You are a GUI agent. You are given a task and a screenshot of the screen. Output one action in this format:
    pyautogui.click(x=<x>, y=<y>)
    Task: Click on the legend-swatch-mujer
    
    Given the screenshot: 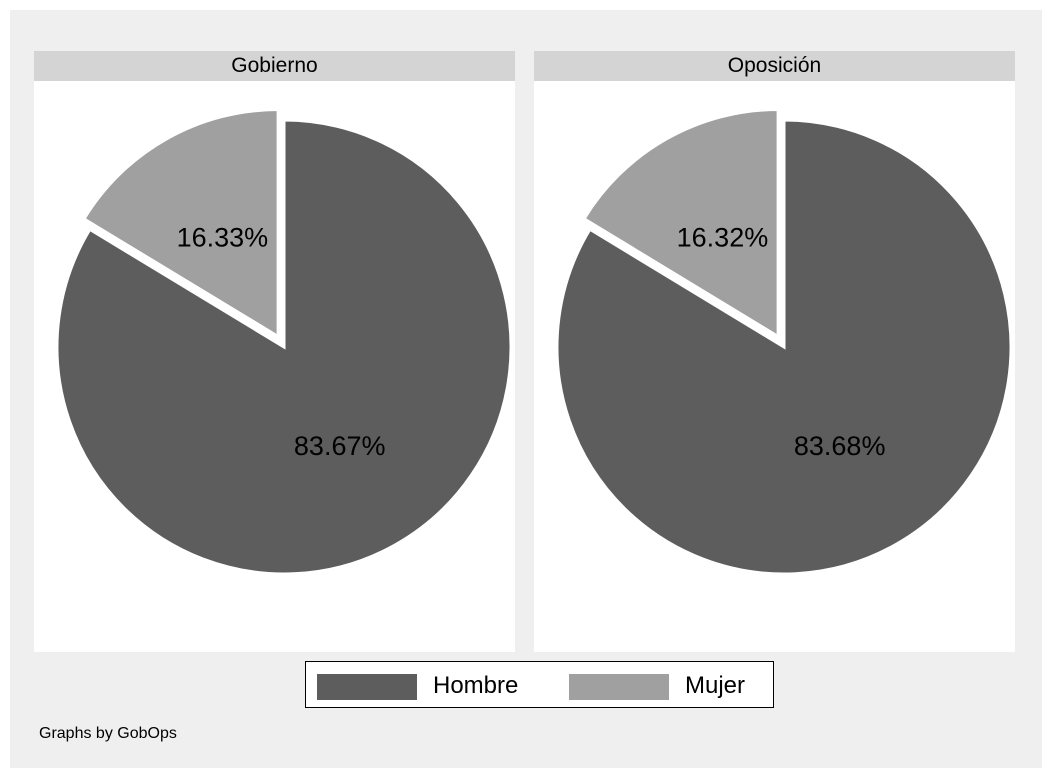 What is the action you would take?
    pyautogui.click(x=619, y=687)
    